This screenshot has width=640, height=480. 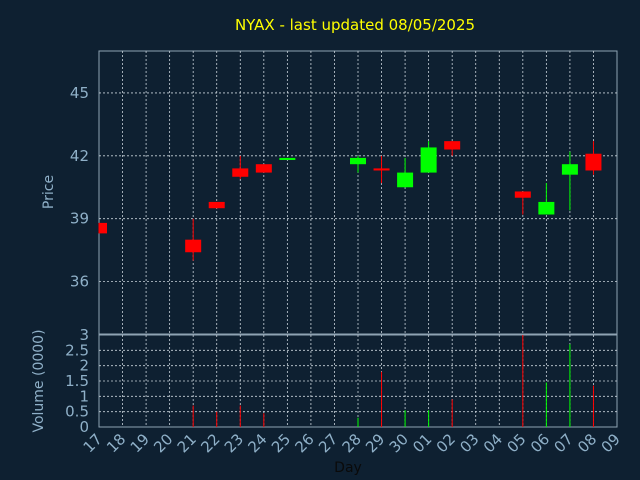 I want to click on volume-tick-label: 1.5, so click(x=77, y=381).